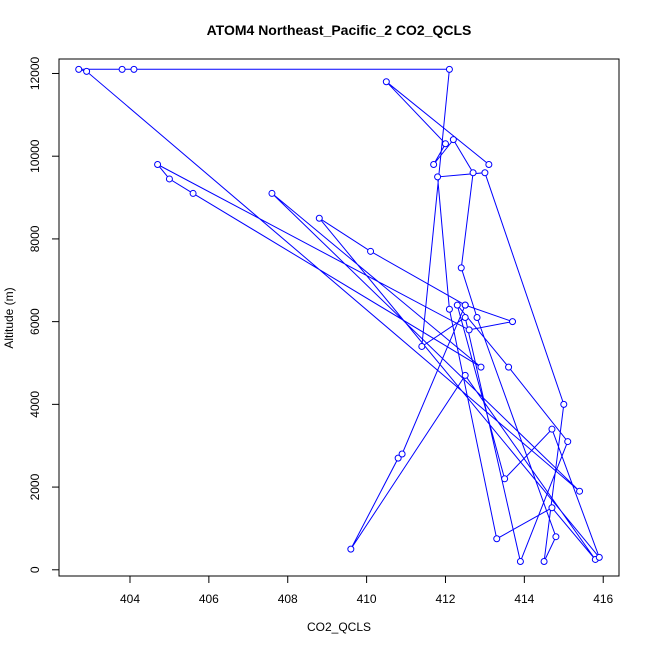 The width and height of the screenshot is (650, 650). What do you see at coordinates (603, 599) in the screenshot?
I see `x-tick-label: 416` at bounding box center [603, 599].